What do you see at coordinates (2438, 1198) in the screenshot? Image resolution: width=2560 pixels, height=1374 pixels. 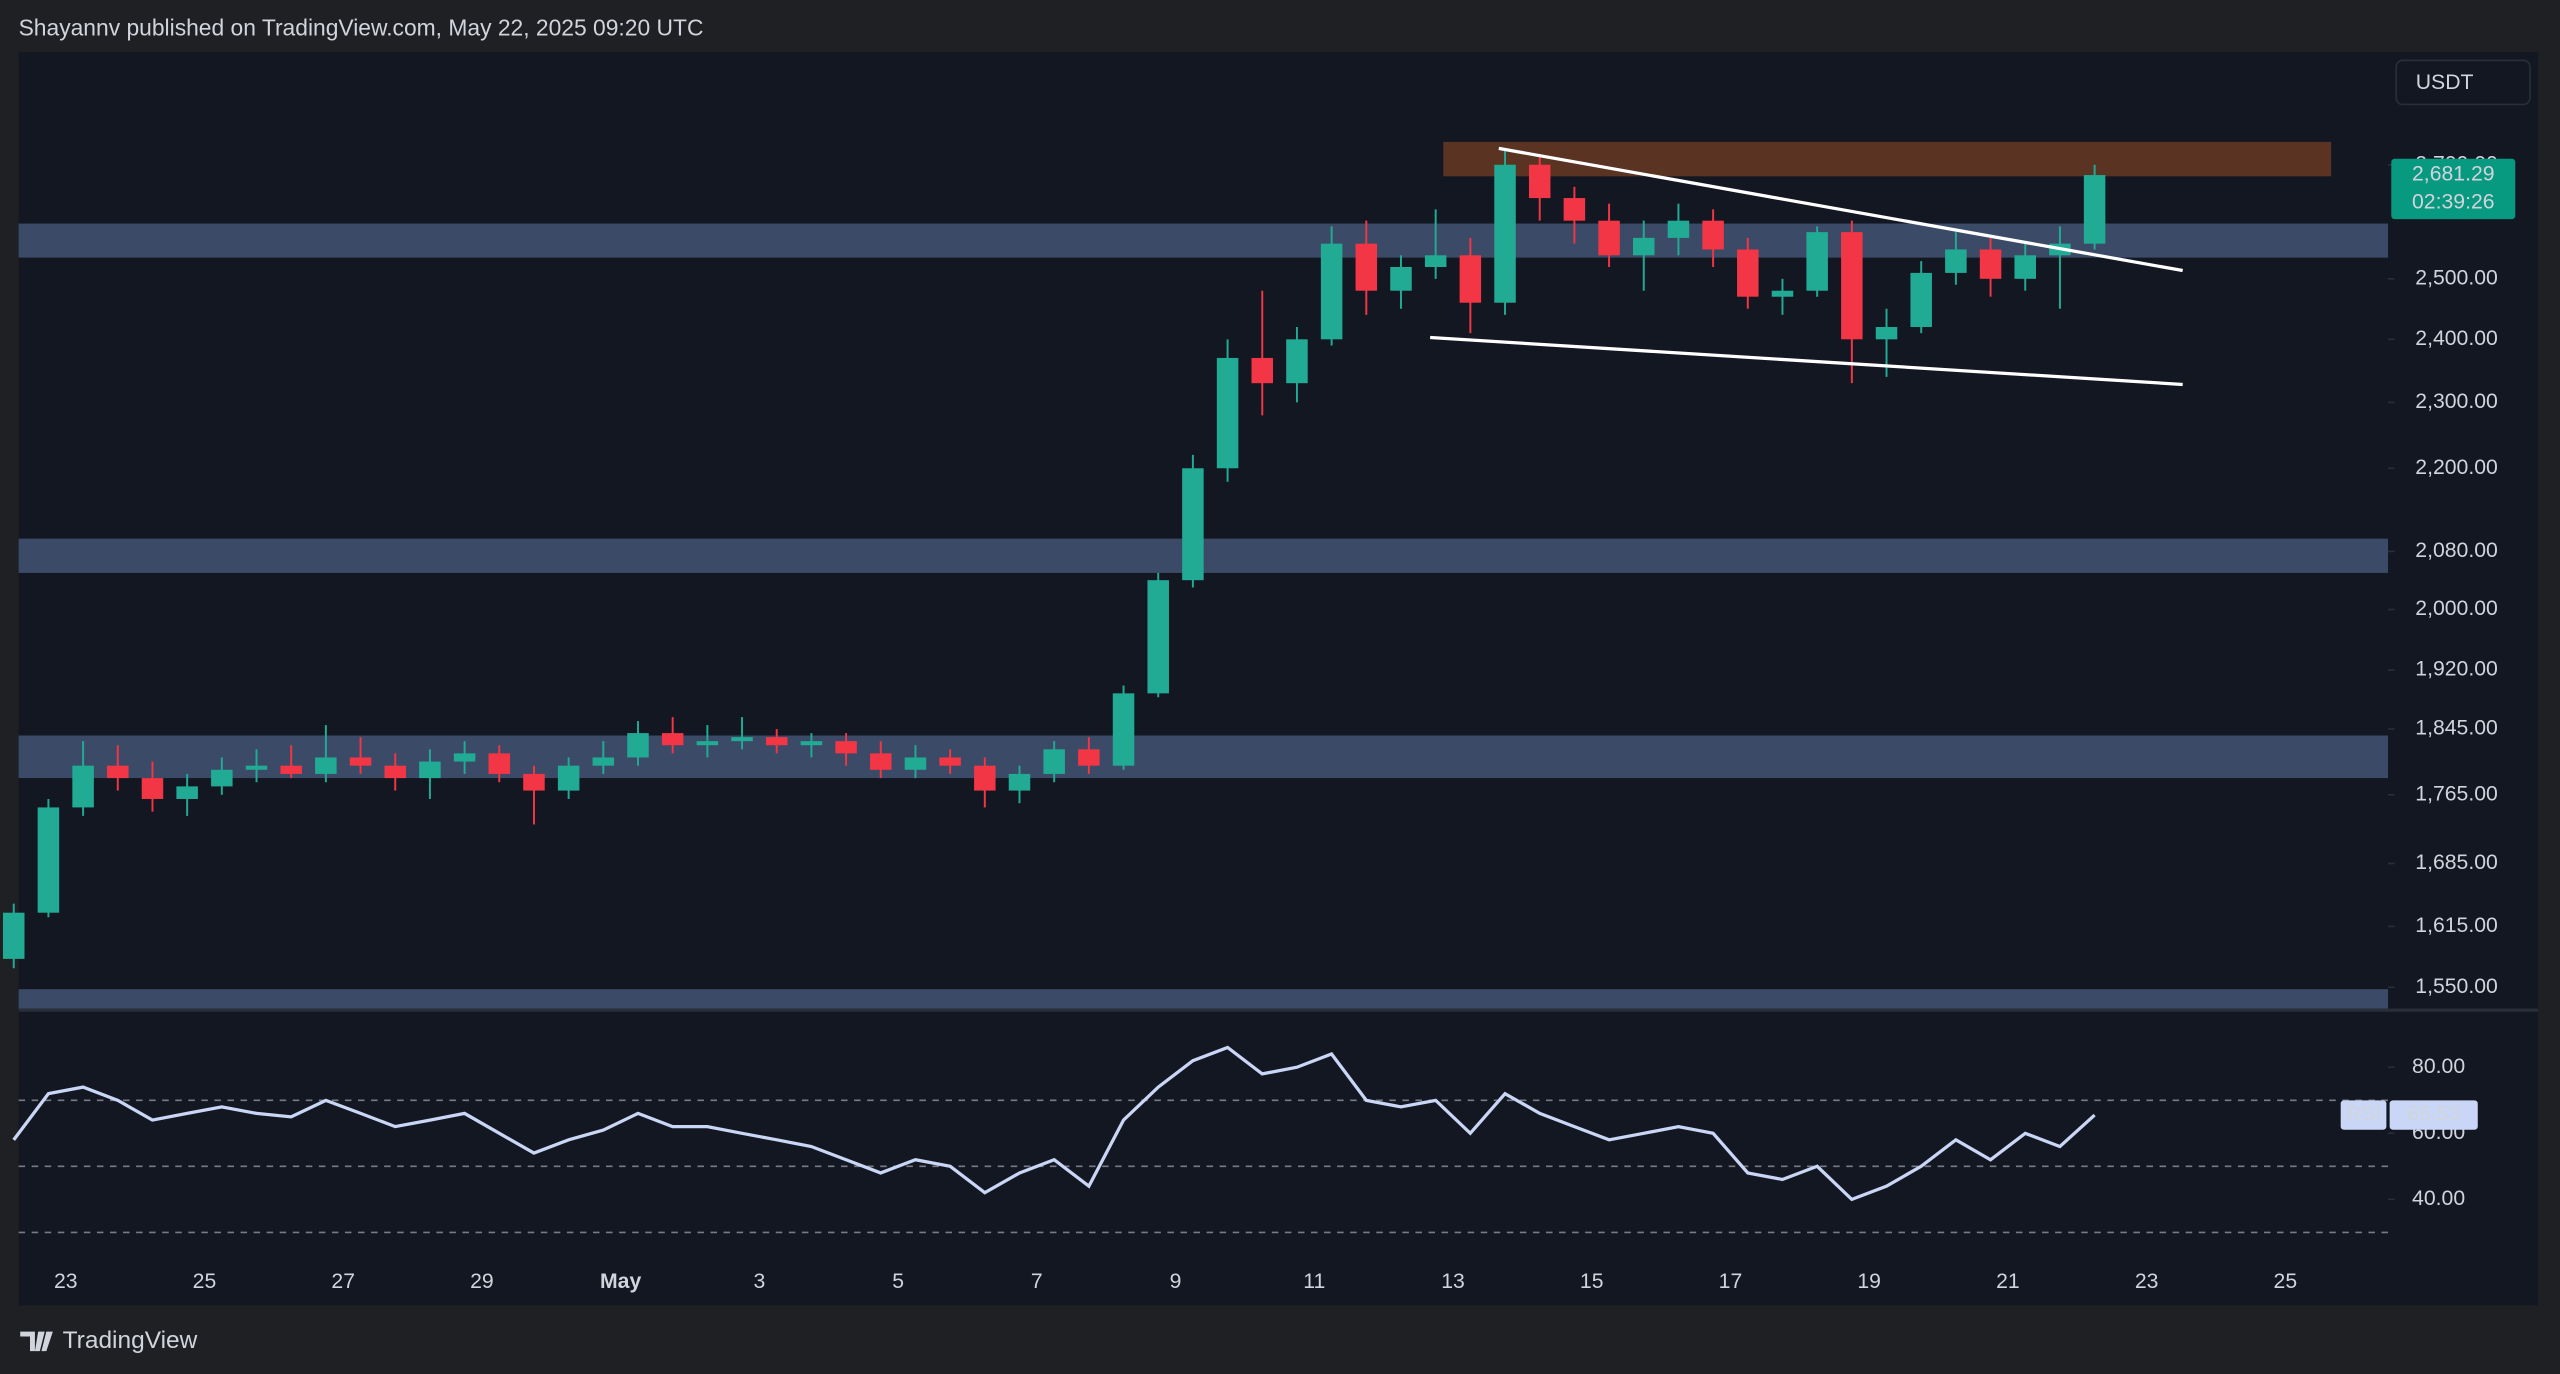 I see `y-tick-label: 40.00` at bounding box center [2438, 1198].